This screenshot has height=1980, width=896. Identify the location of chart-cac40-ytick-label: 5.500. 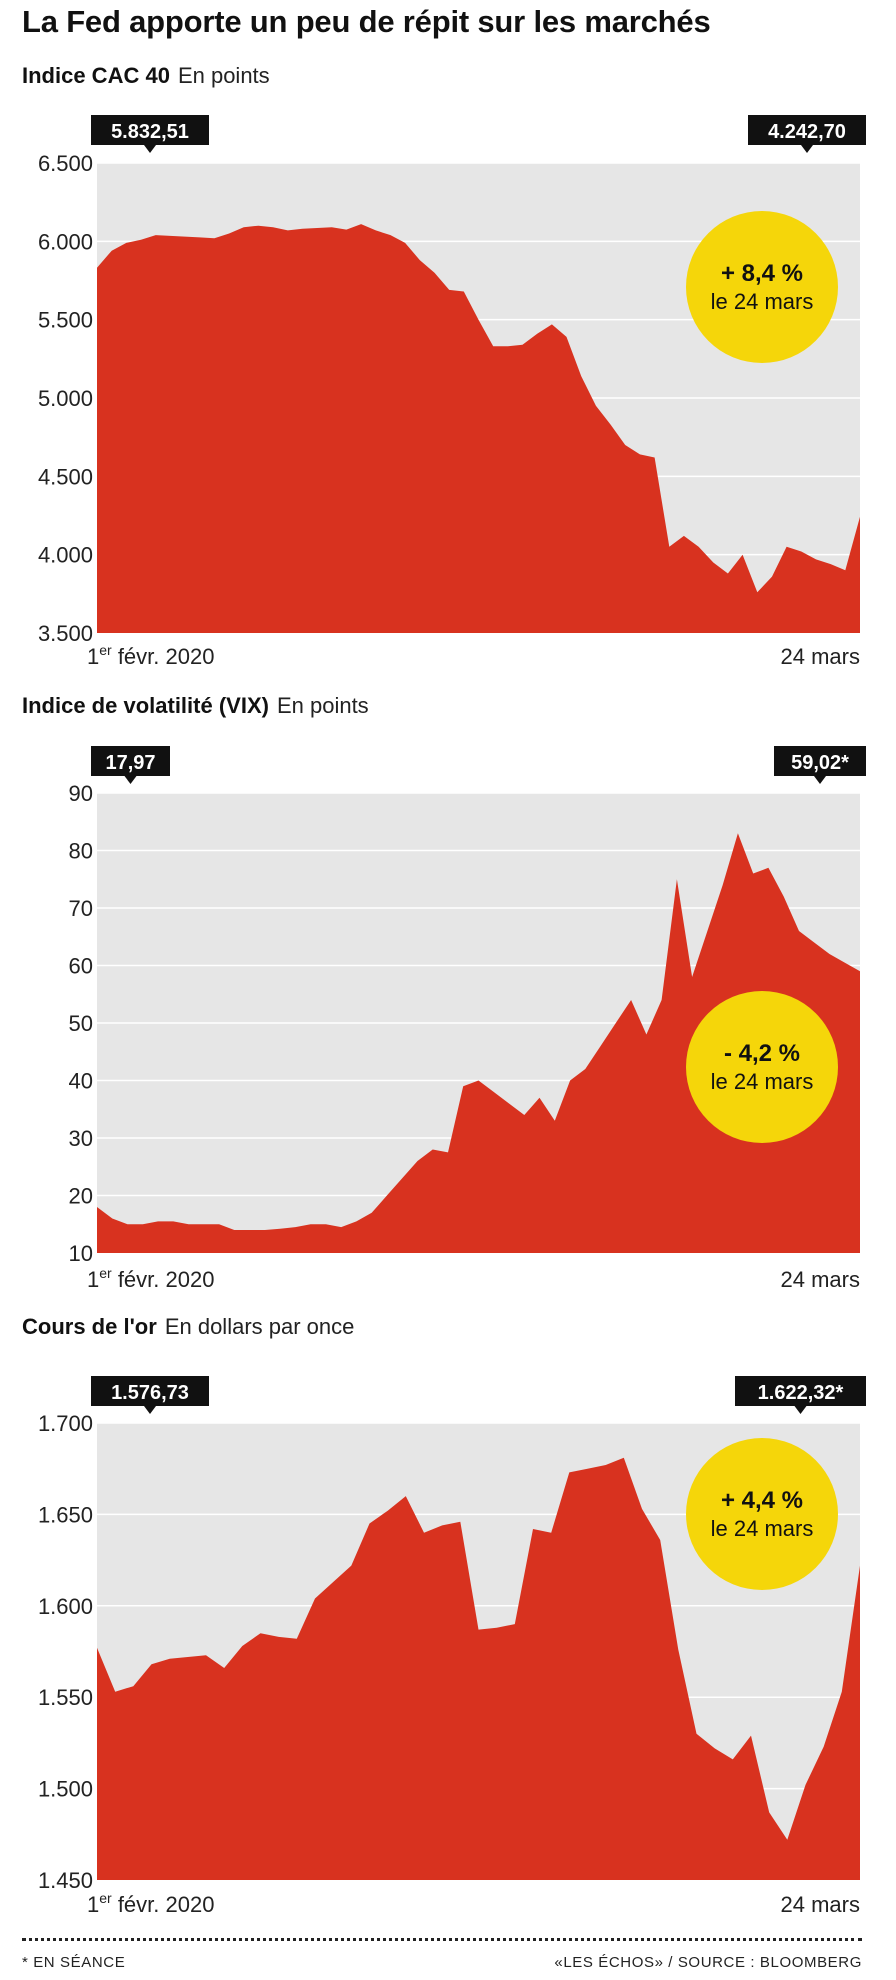
(65, 320).